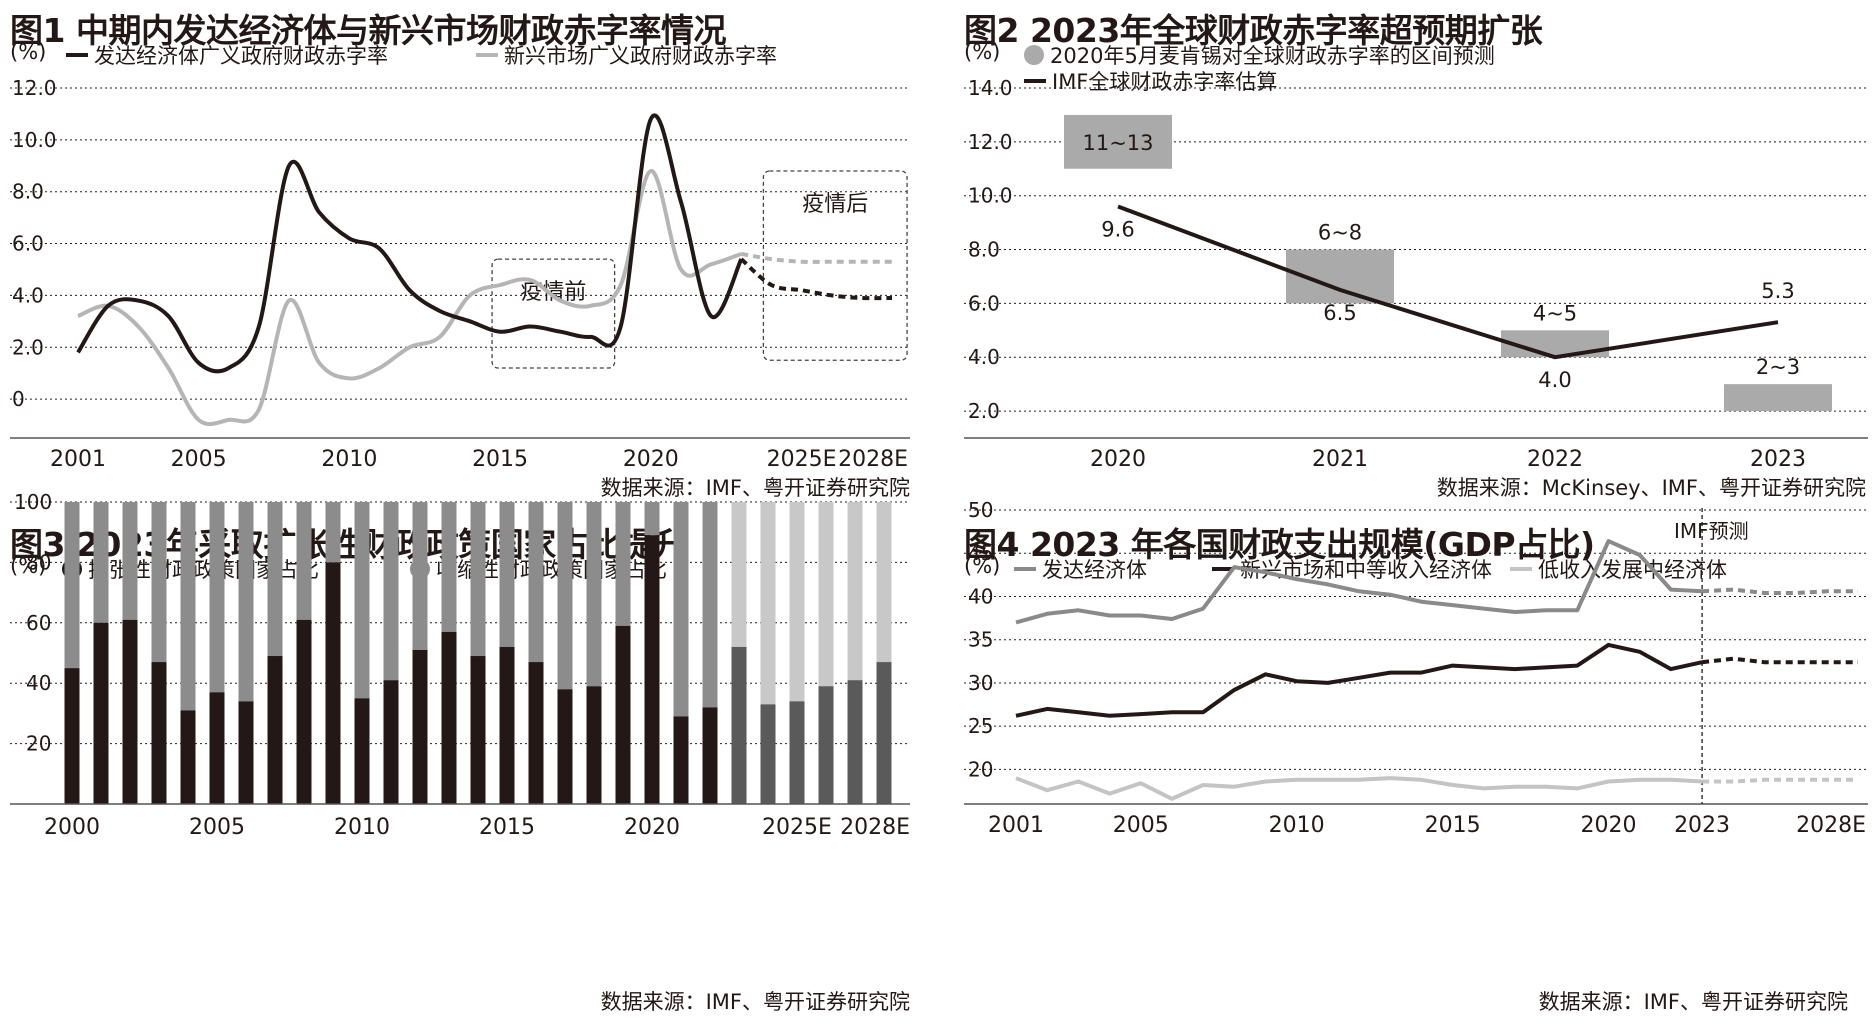 Image resolution: width=1876 pixels, height=1028 pixels. What do you see at coordinates (1272, 56) in the screenshot?
I see `legend-label: 2020年5月麦肯锡对全球财政赤字率的区间预测` at bounding box center [1272, 56].